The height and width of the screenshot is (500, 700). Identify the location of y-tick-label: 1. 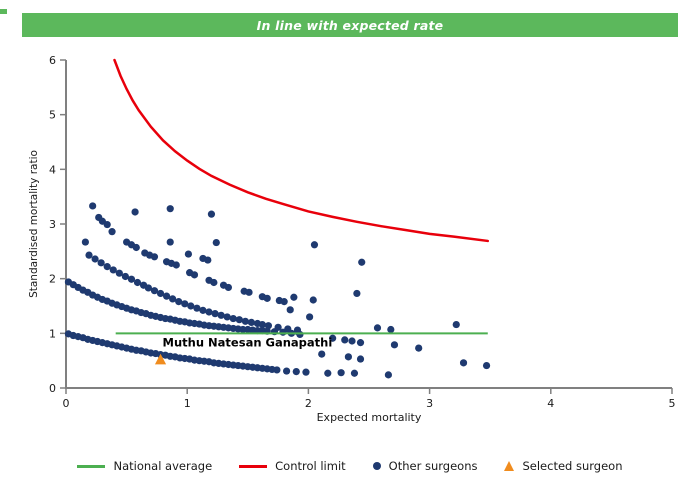
(52, 333).